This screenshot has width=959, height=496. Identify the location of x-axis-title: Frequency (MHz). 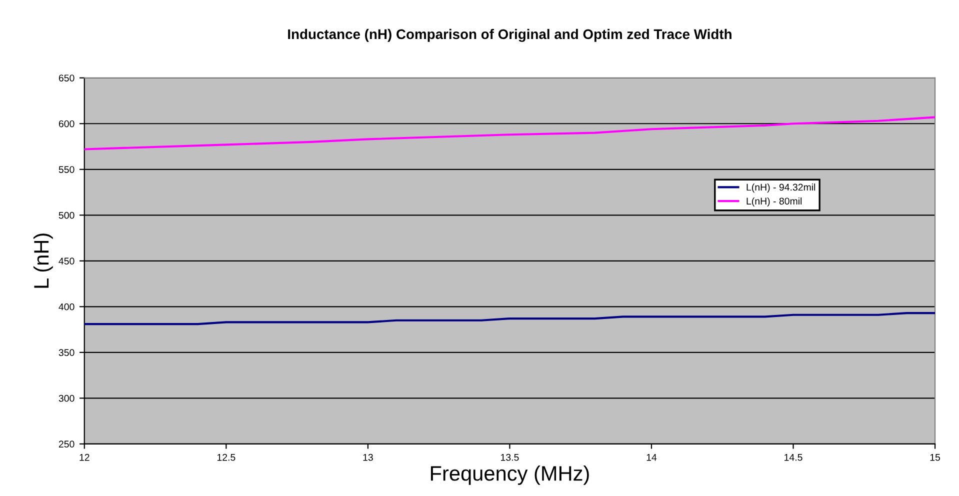
(509, 475).